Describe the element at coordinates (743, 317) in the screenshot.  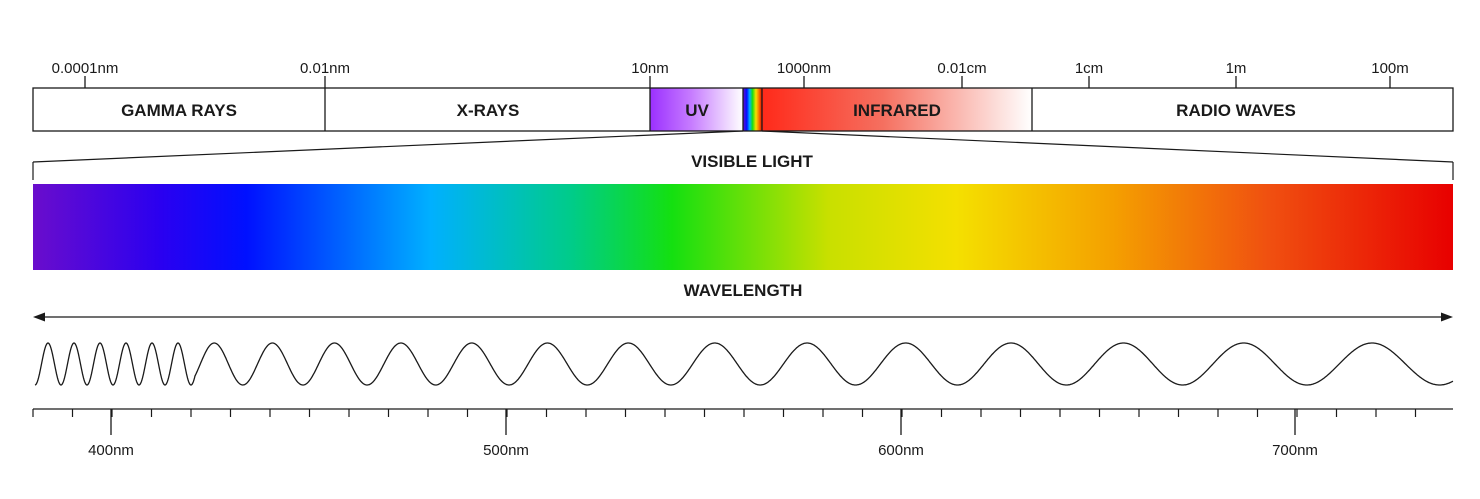
I see `wavelength-arrow` at that location.